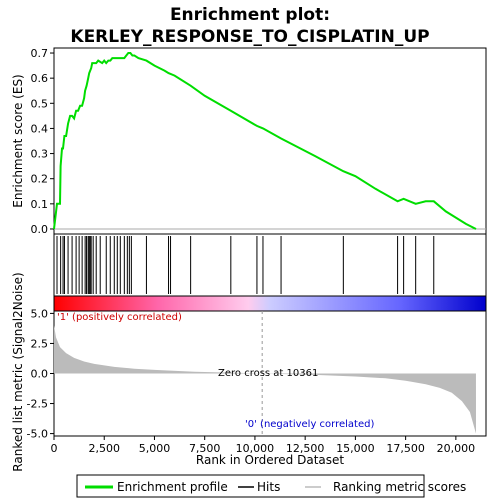 The width and height of the screenshot is (500, 500). I want to click on es-ytick-label: 0.0, so click(40, 229).